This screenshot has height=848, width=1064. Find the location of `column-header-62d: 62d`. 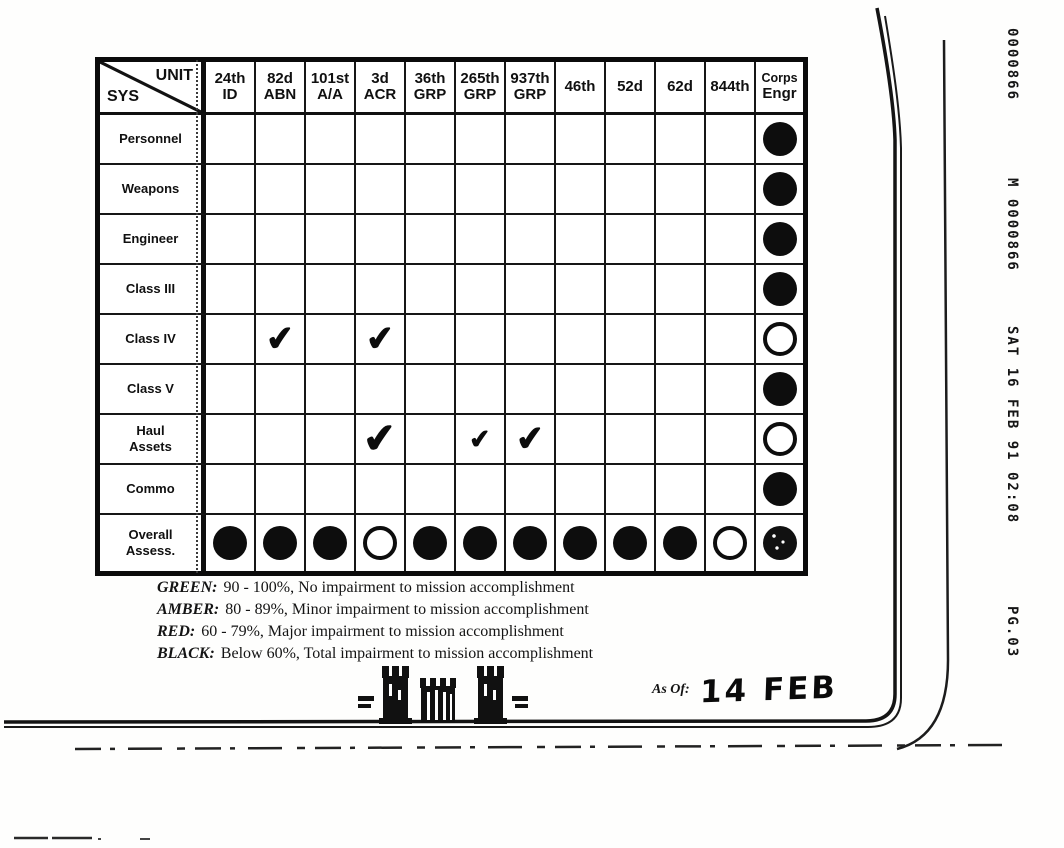

column-header-62d: 62d is located at coordinates (681, 88).